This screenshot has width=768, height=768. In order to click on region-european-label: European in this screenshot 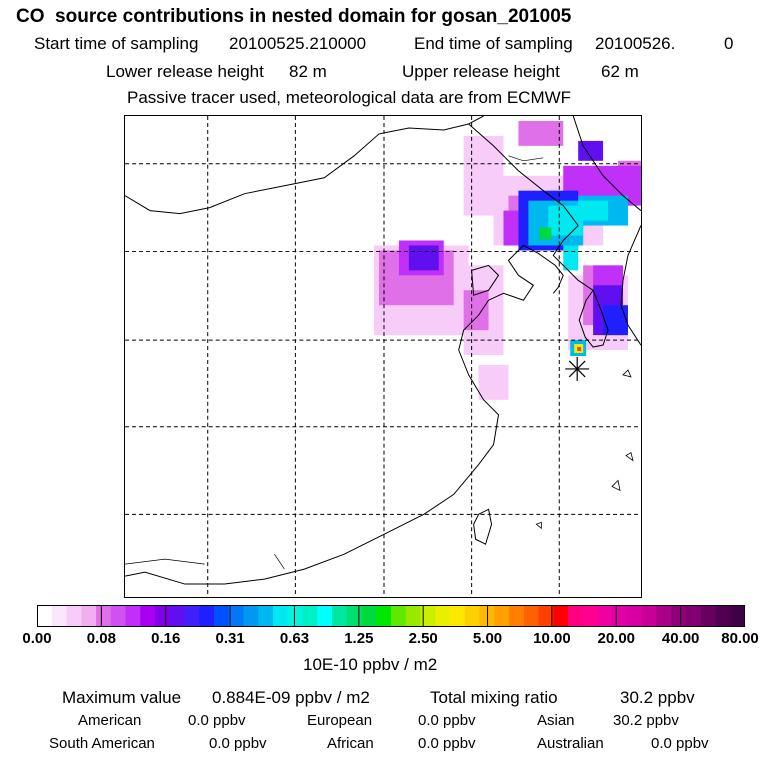, I will do `click(340, 720)`.